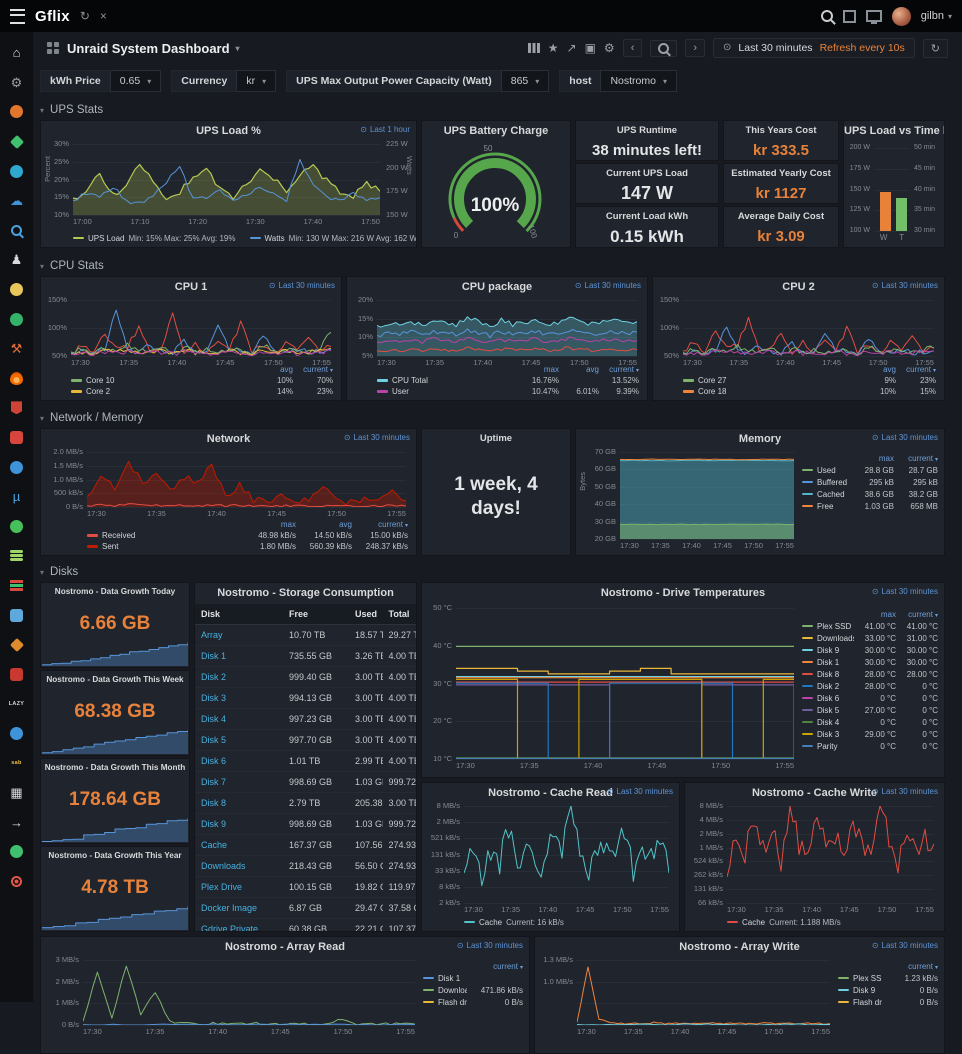 The height and width of the screenshot is (1054, 962). I want to click on time-forward-button: ›, so click(695, 48).